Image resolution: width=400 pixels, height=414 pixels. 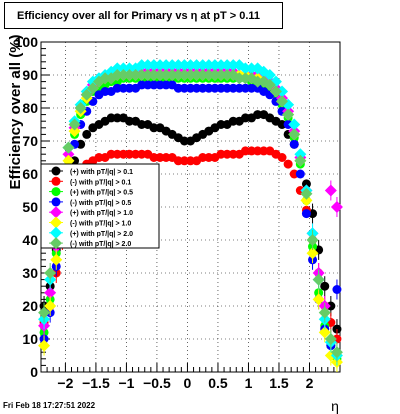 I want to click on legend-entry: (+) with pT/|q| > 2.0, so click(x=101, y=234).